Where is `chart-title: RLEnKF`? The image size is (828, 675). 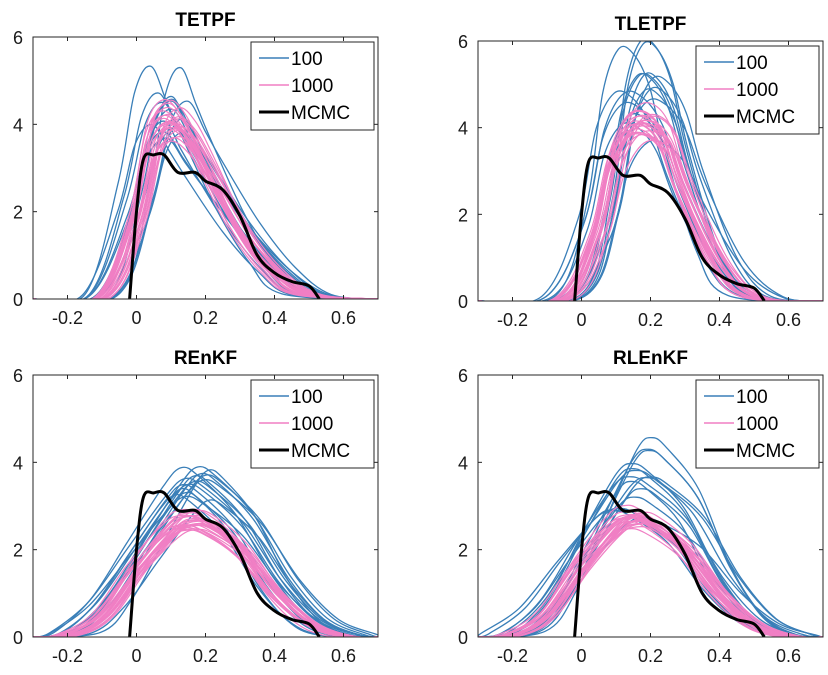 chart-title: RLEnKF is located at coordinates (650, 358).